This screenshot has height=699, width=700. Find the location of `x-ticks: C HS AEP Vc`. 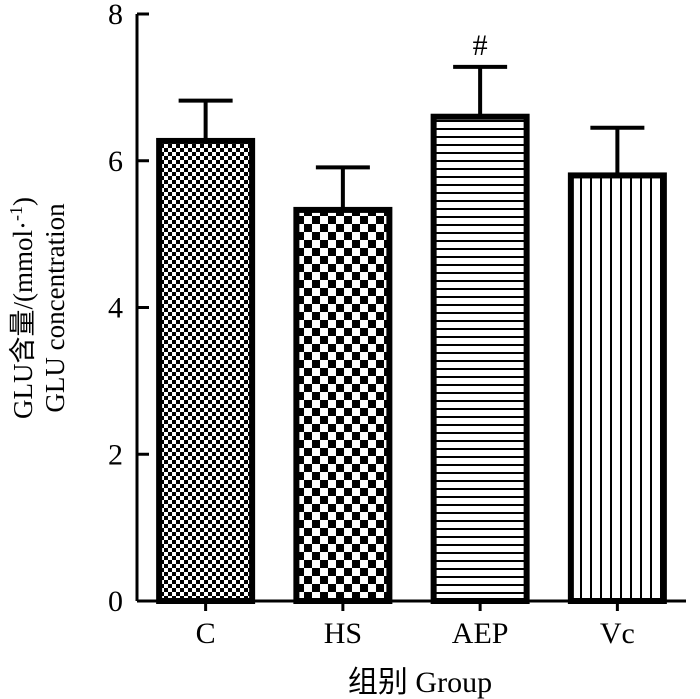

x-ticks: C HS AEP Vc is located at coordinates (415, 625).